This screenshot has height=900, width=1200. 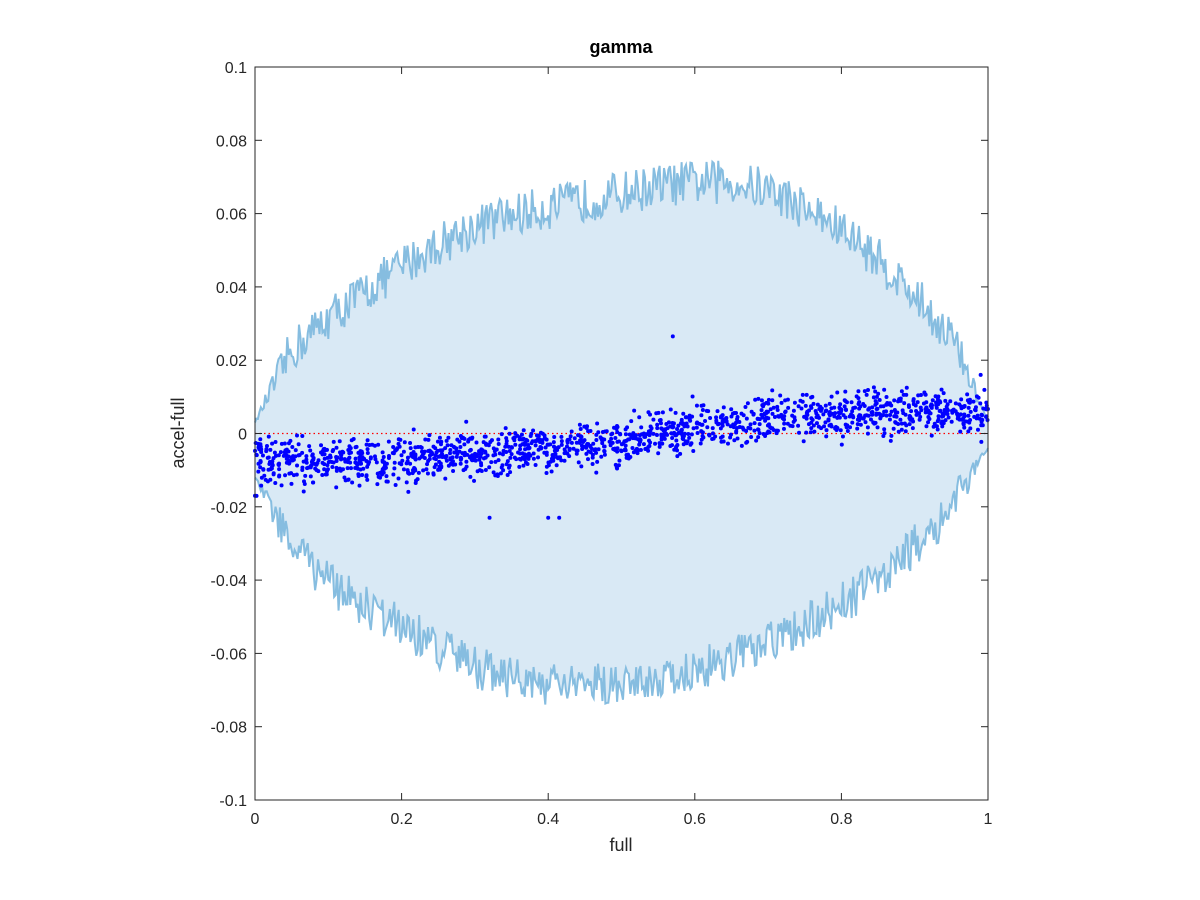 I want to click on y-tick-label: 0.06, so click(x=231, y=215).